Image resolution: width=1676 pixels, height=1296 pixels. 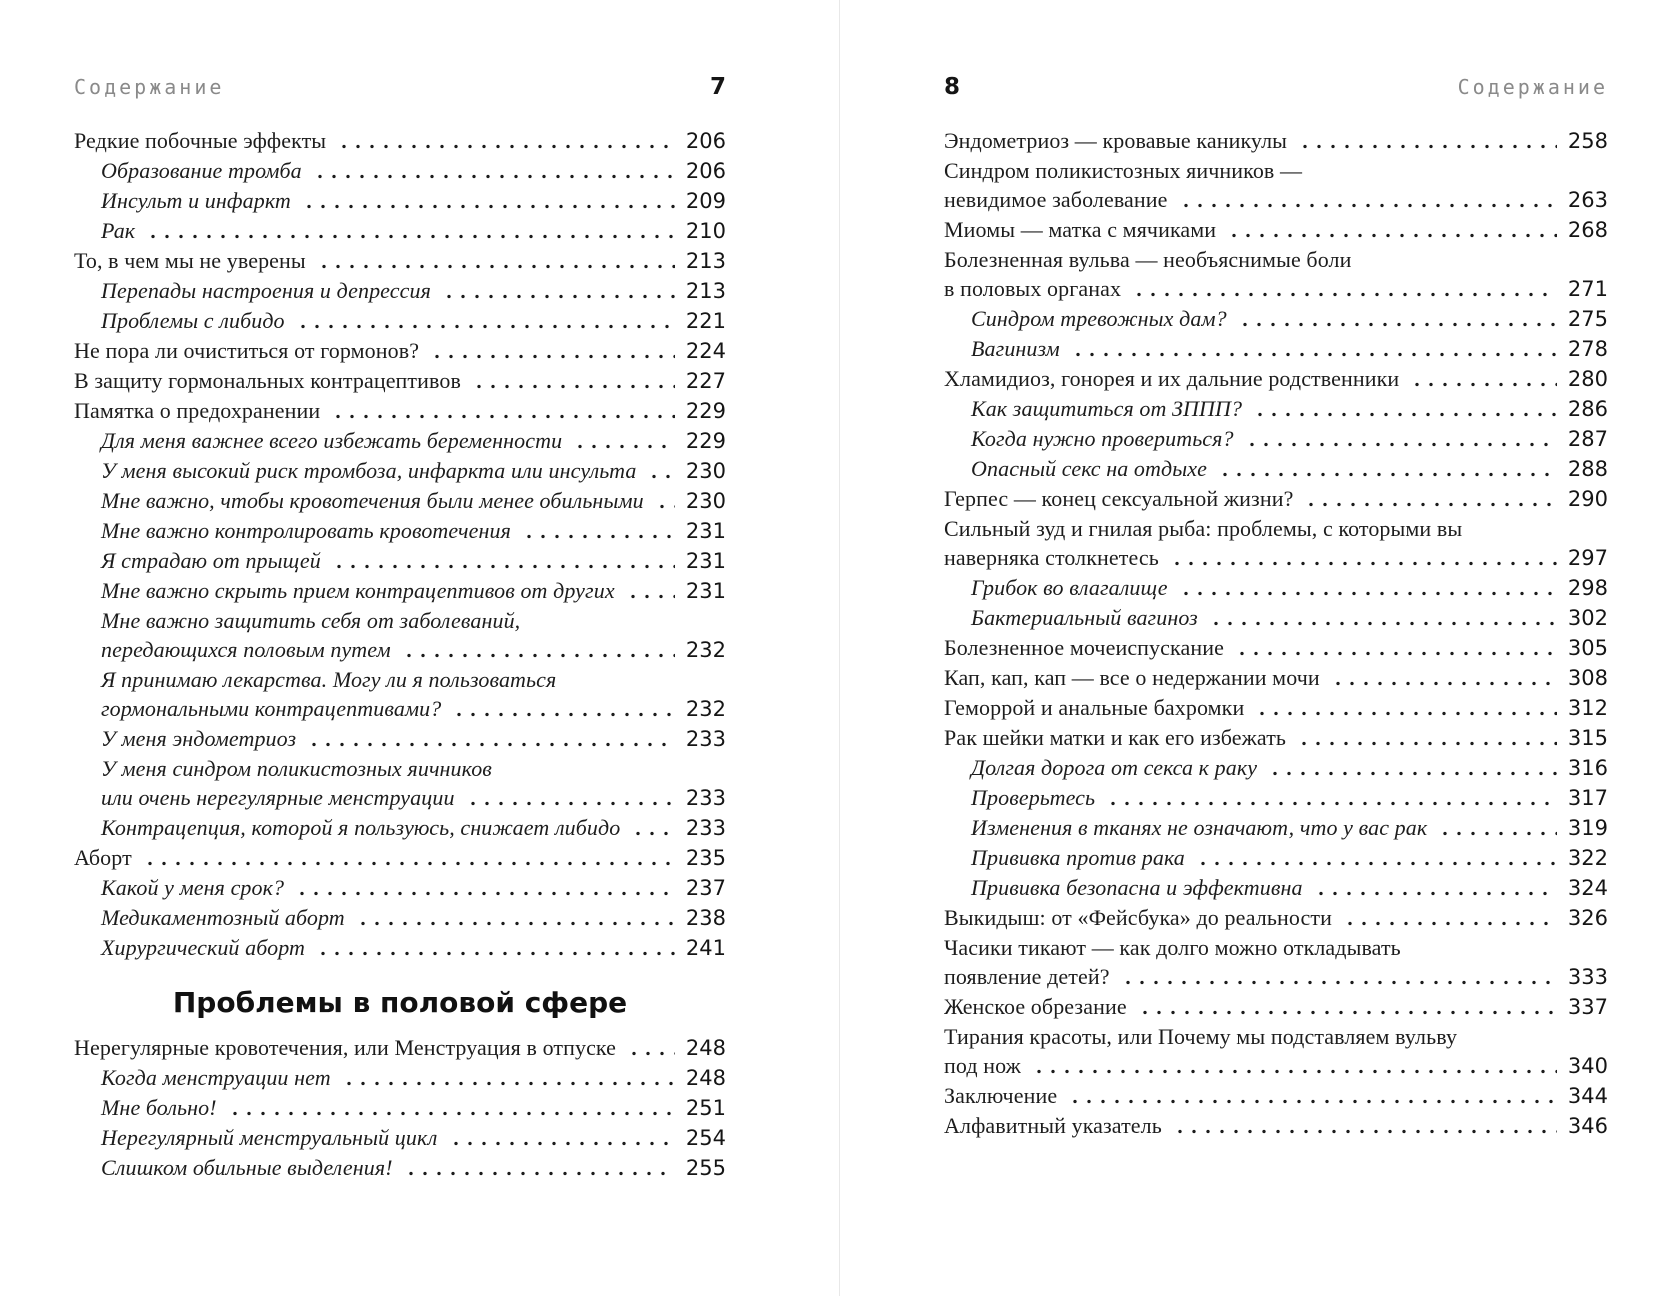 I want to click on toc-page-number: 213, so click(x=705, y=261).